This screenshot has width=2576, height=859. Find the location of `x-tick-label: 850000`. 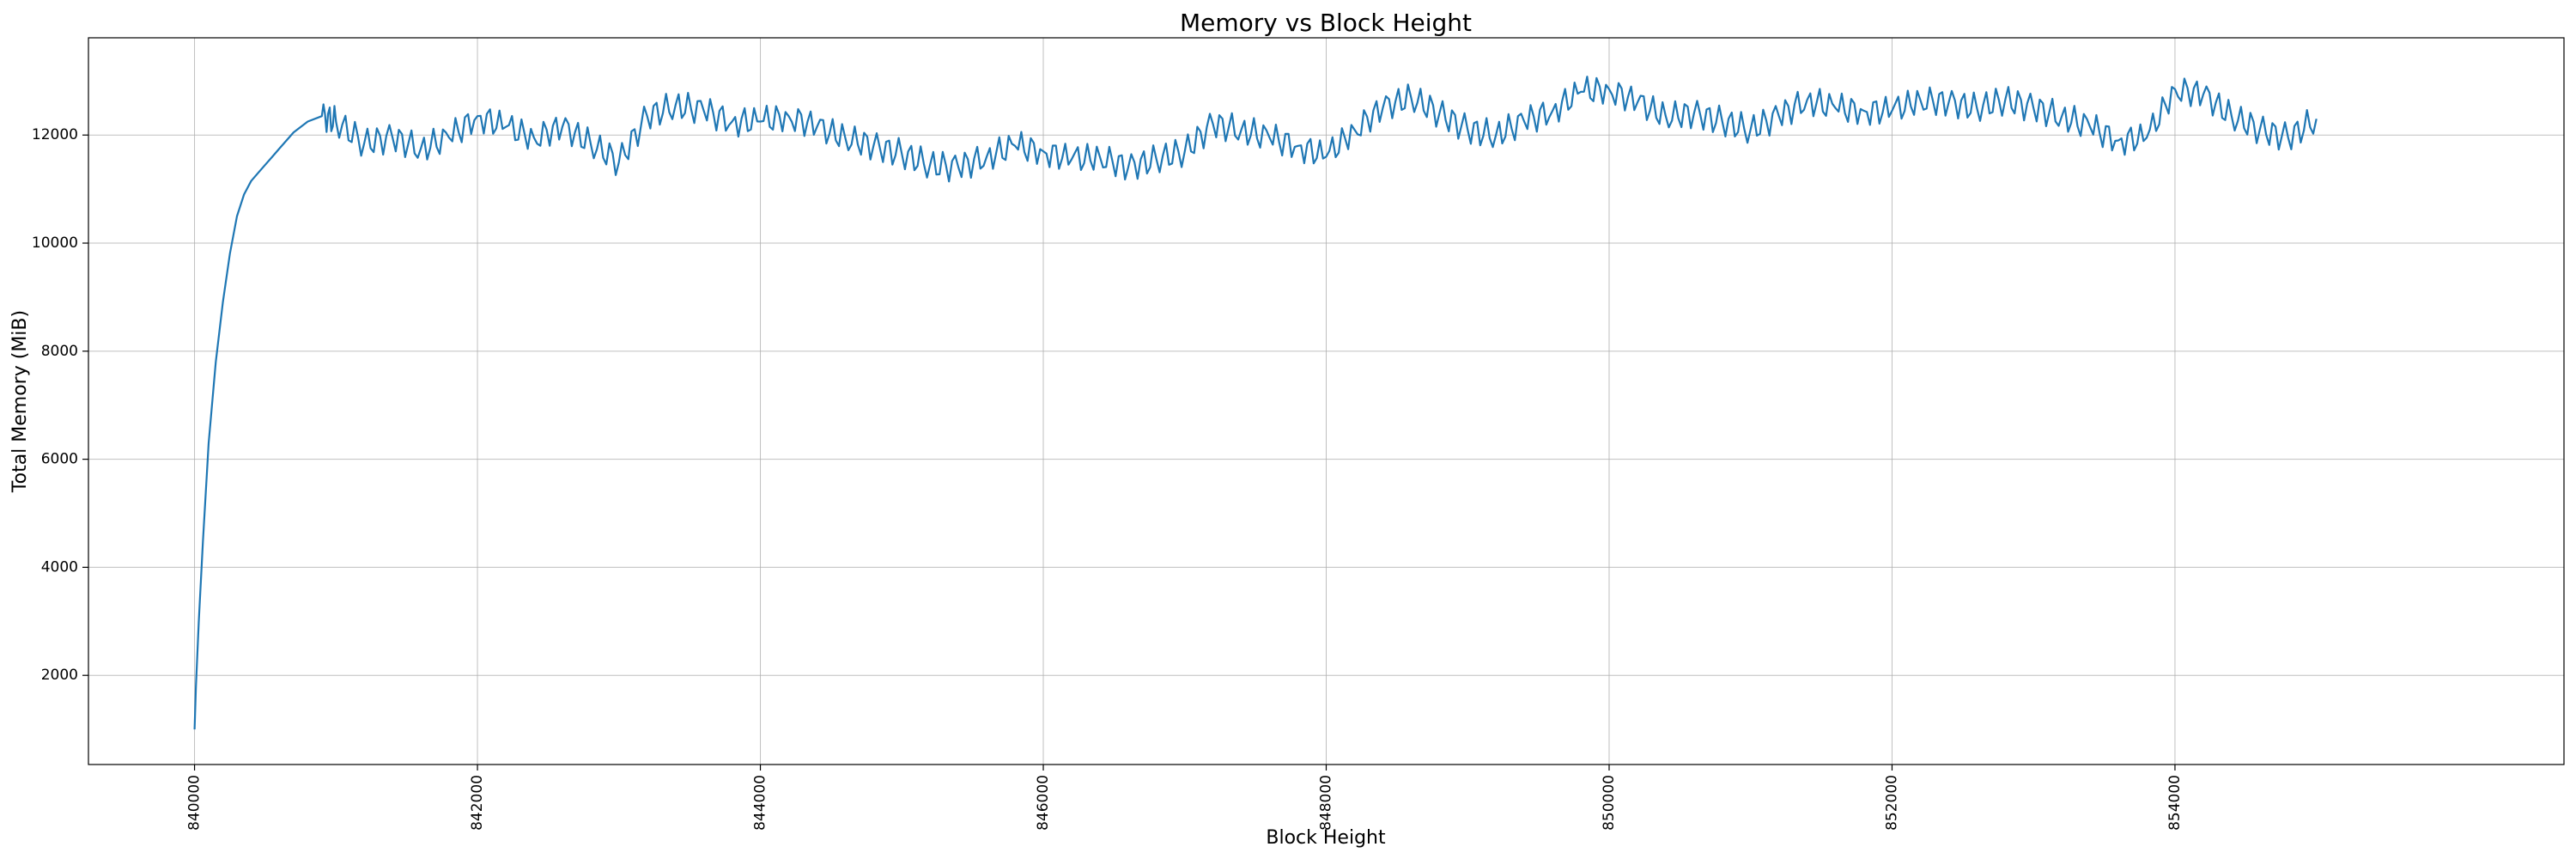

x-tick-label: 850000 is located at coordinates (1609, 803).